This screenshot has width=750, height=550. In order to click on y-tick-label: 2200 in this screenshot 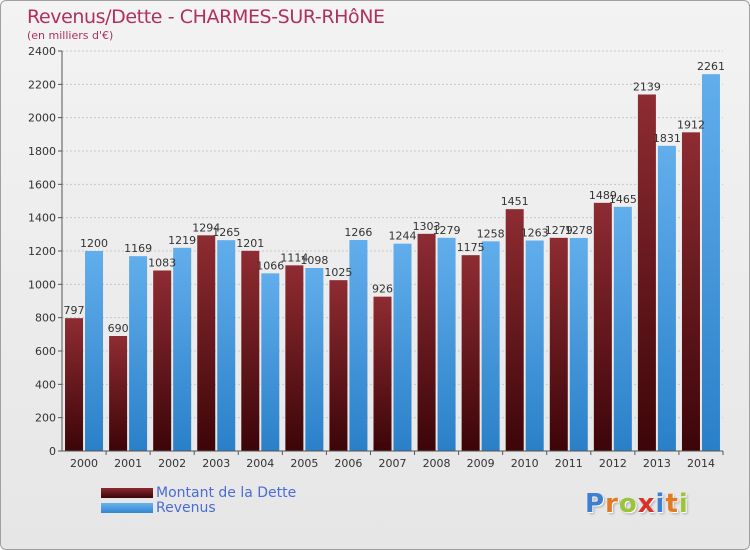, I will do `click(42, 84)`.